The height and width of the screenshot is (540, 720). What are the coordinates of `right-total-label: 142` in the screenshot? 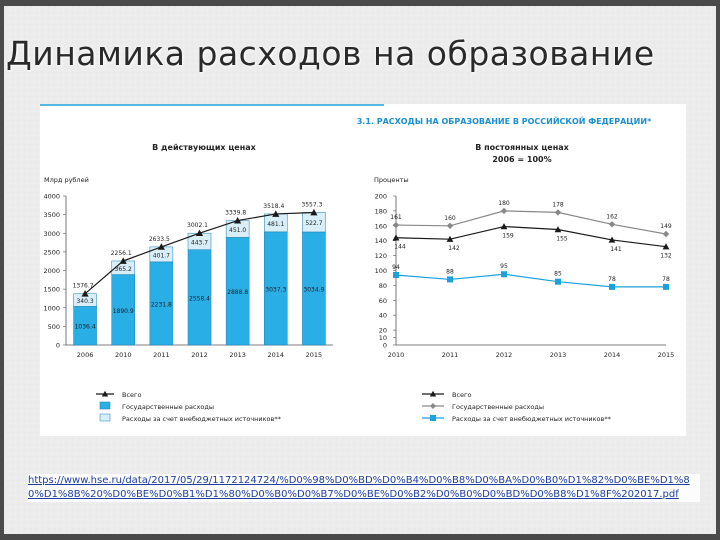 It's located at (454, 248).